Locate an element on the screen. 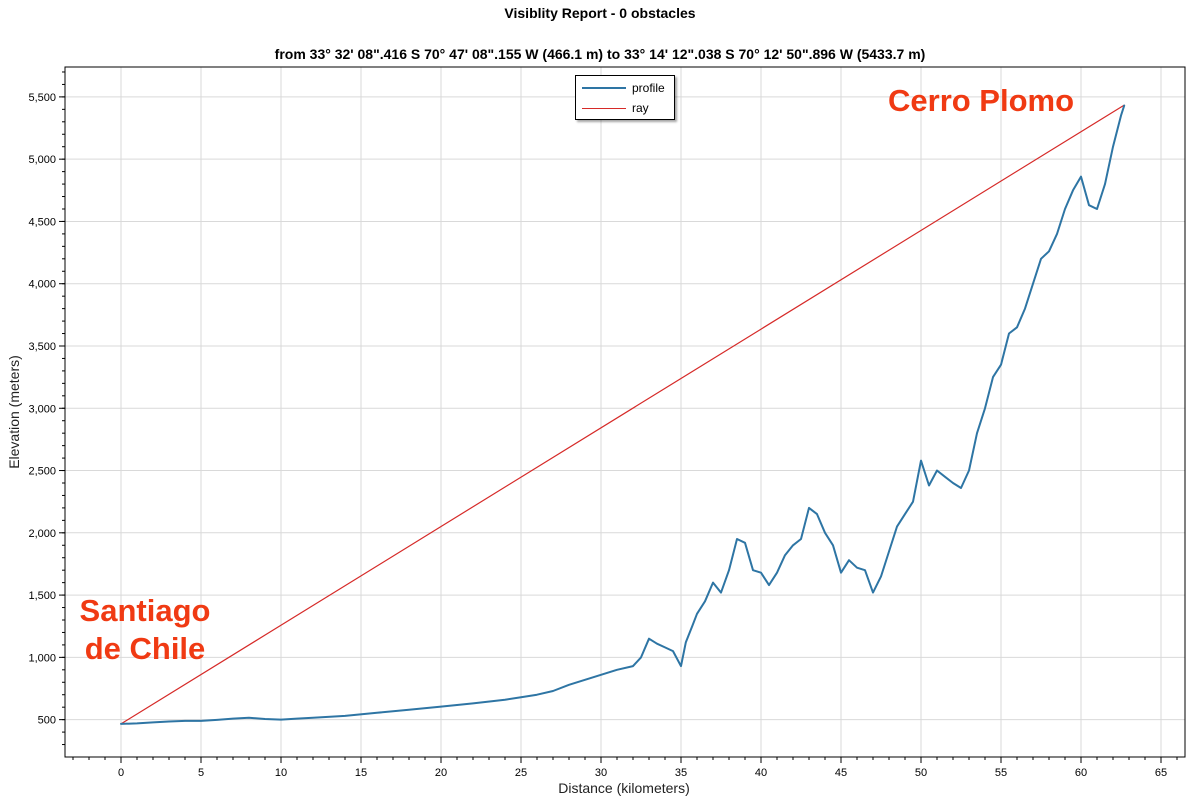 The image size is (1200, 800). y-tick-label: 4,000 is located at coordinates (42, 285).